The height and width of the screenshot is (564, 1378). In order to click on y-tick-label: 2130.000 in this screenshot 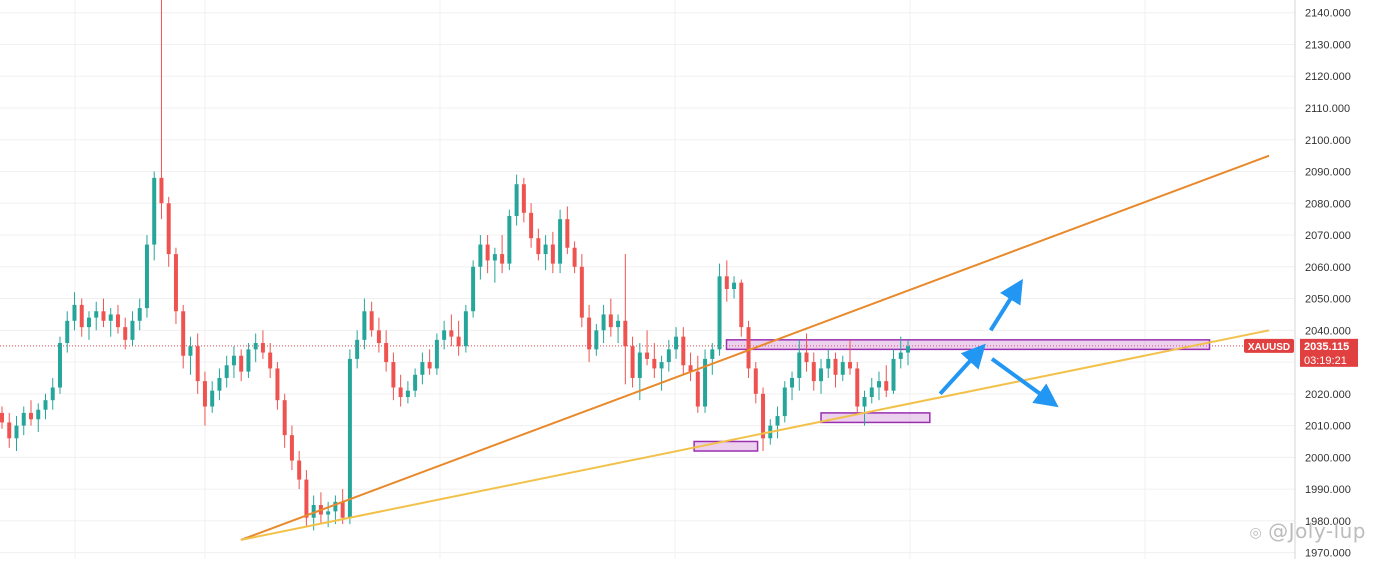, I will do `click(1328, 45)`.